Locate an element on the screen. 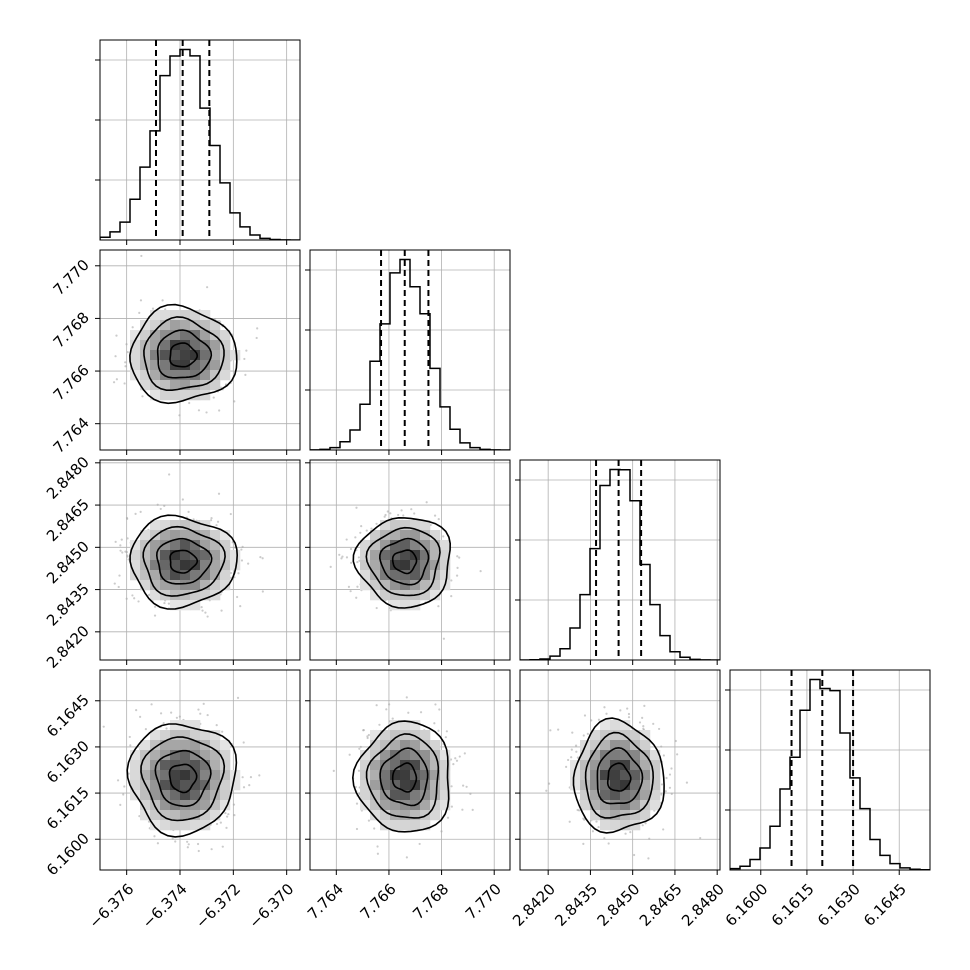 The height and width of the screenshot is (970, 970). panel-3-3-plot-area is located at coordinates (830, 770).